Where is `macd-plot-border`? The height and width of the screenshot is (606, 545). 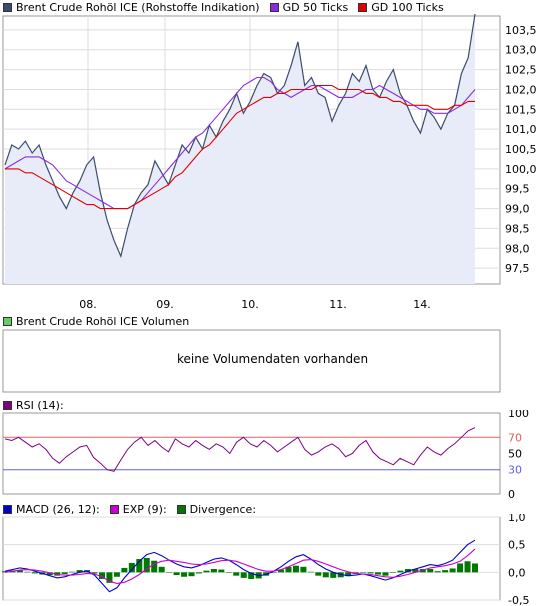
macd-plot-border is located at coordinates (251, 558).